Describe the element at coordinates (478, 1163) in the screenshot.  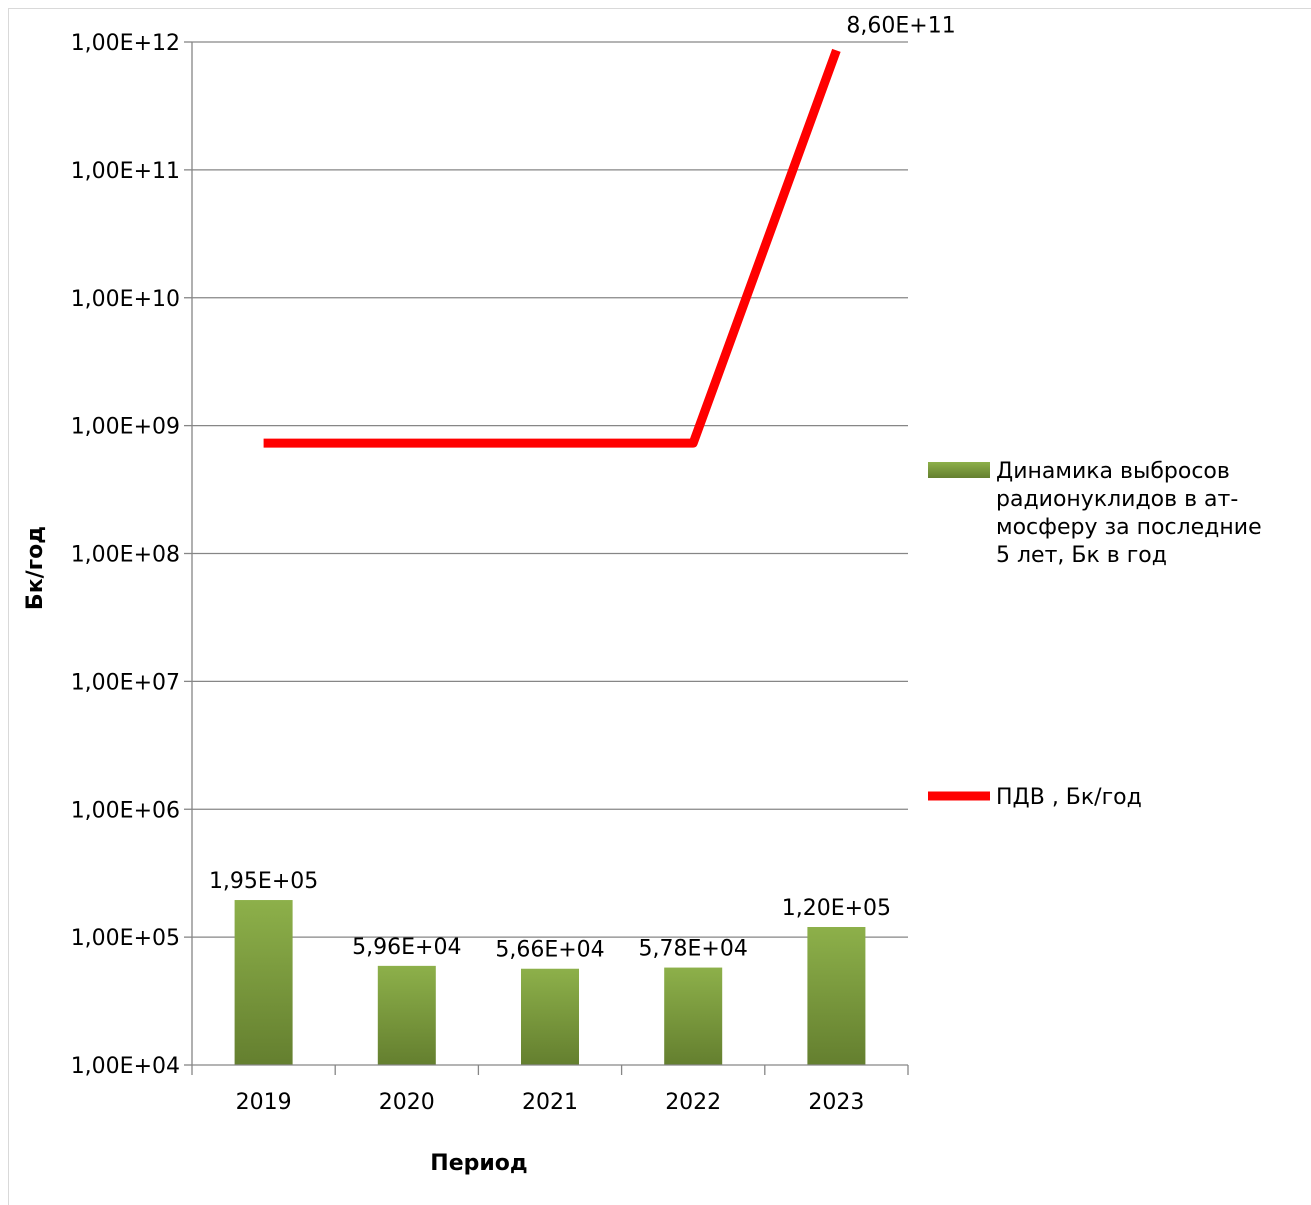
I see `x-axis-title: Период` at that location.